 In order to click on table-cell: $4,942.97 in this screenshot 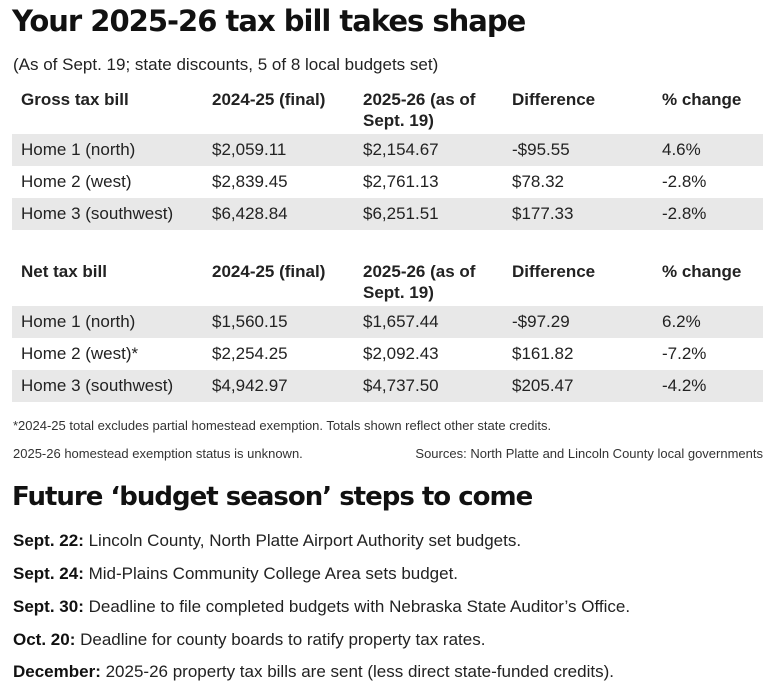, I will do `click(250, 385)`.